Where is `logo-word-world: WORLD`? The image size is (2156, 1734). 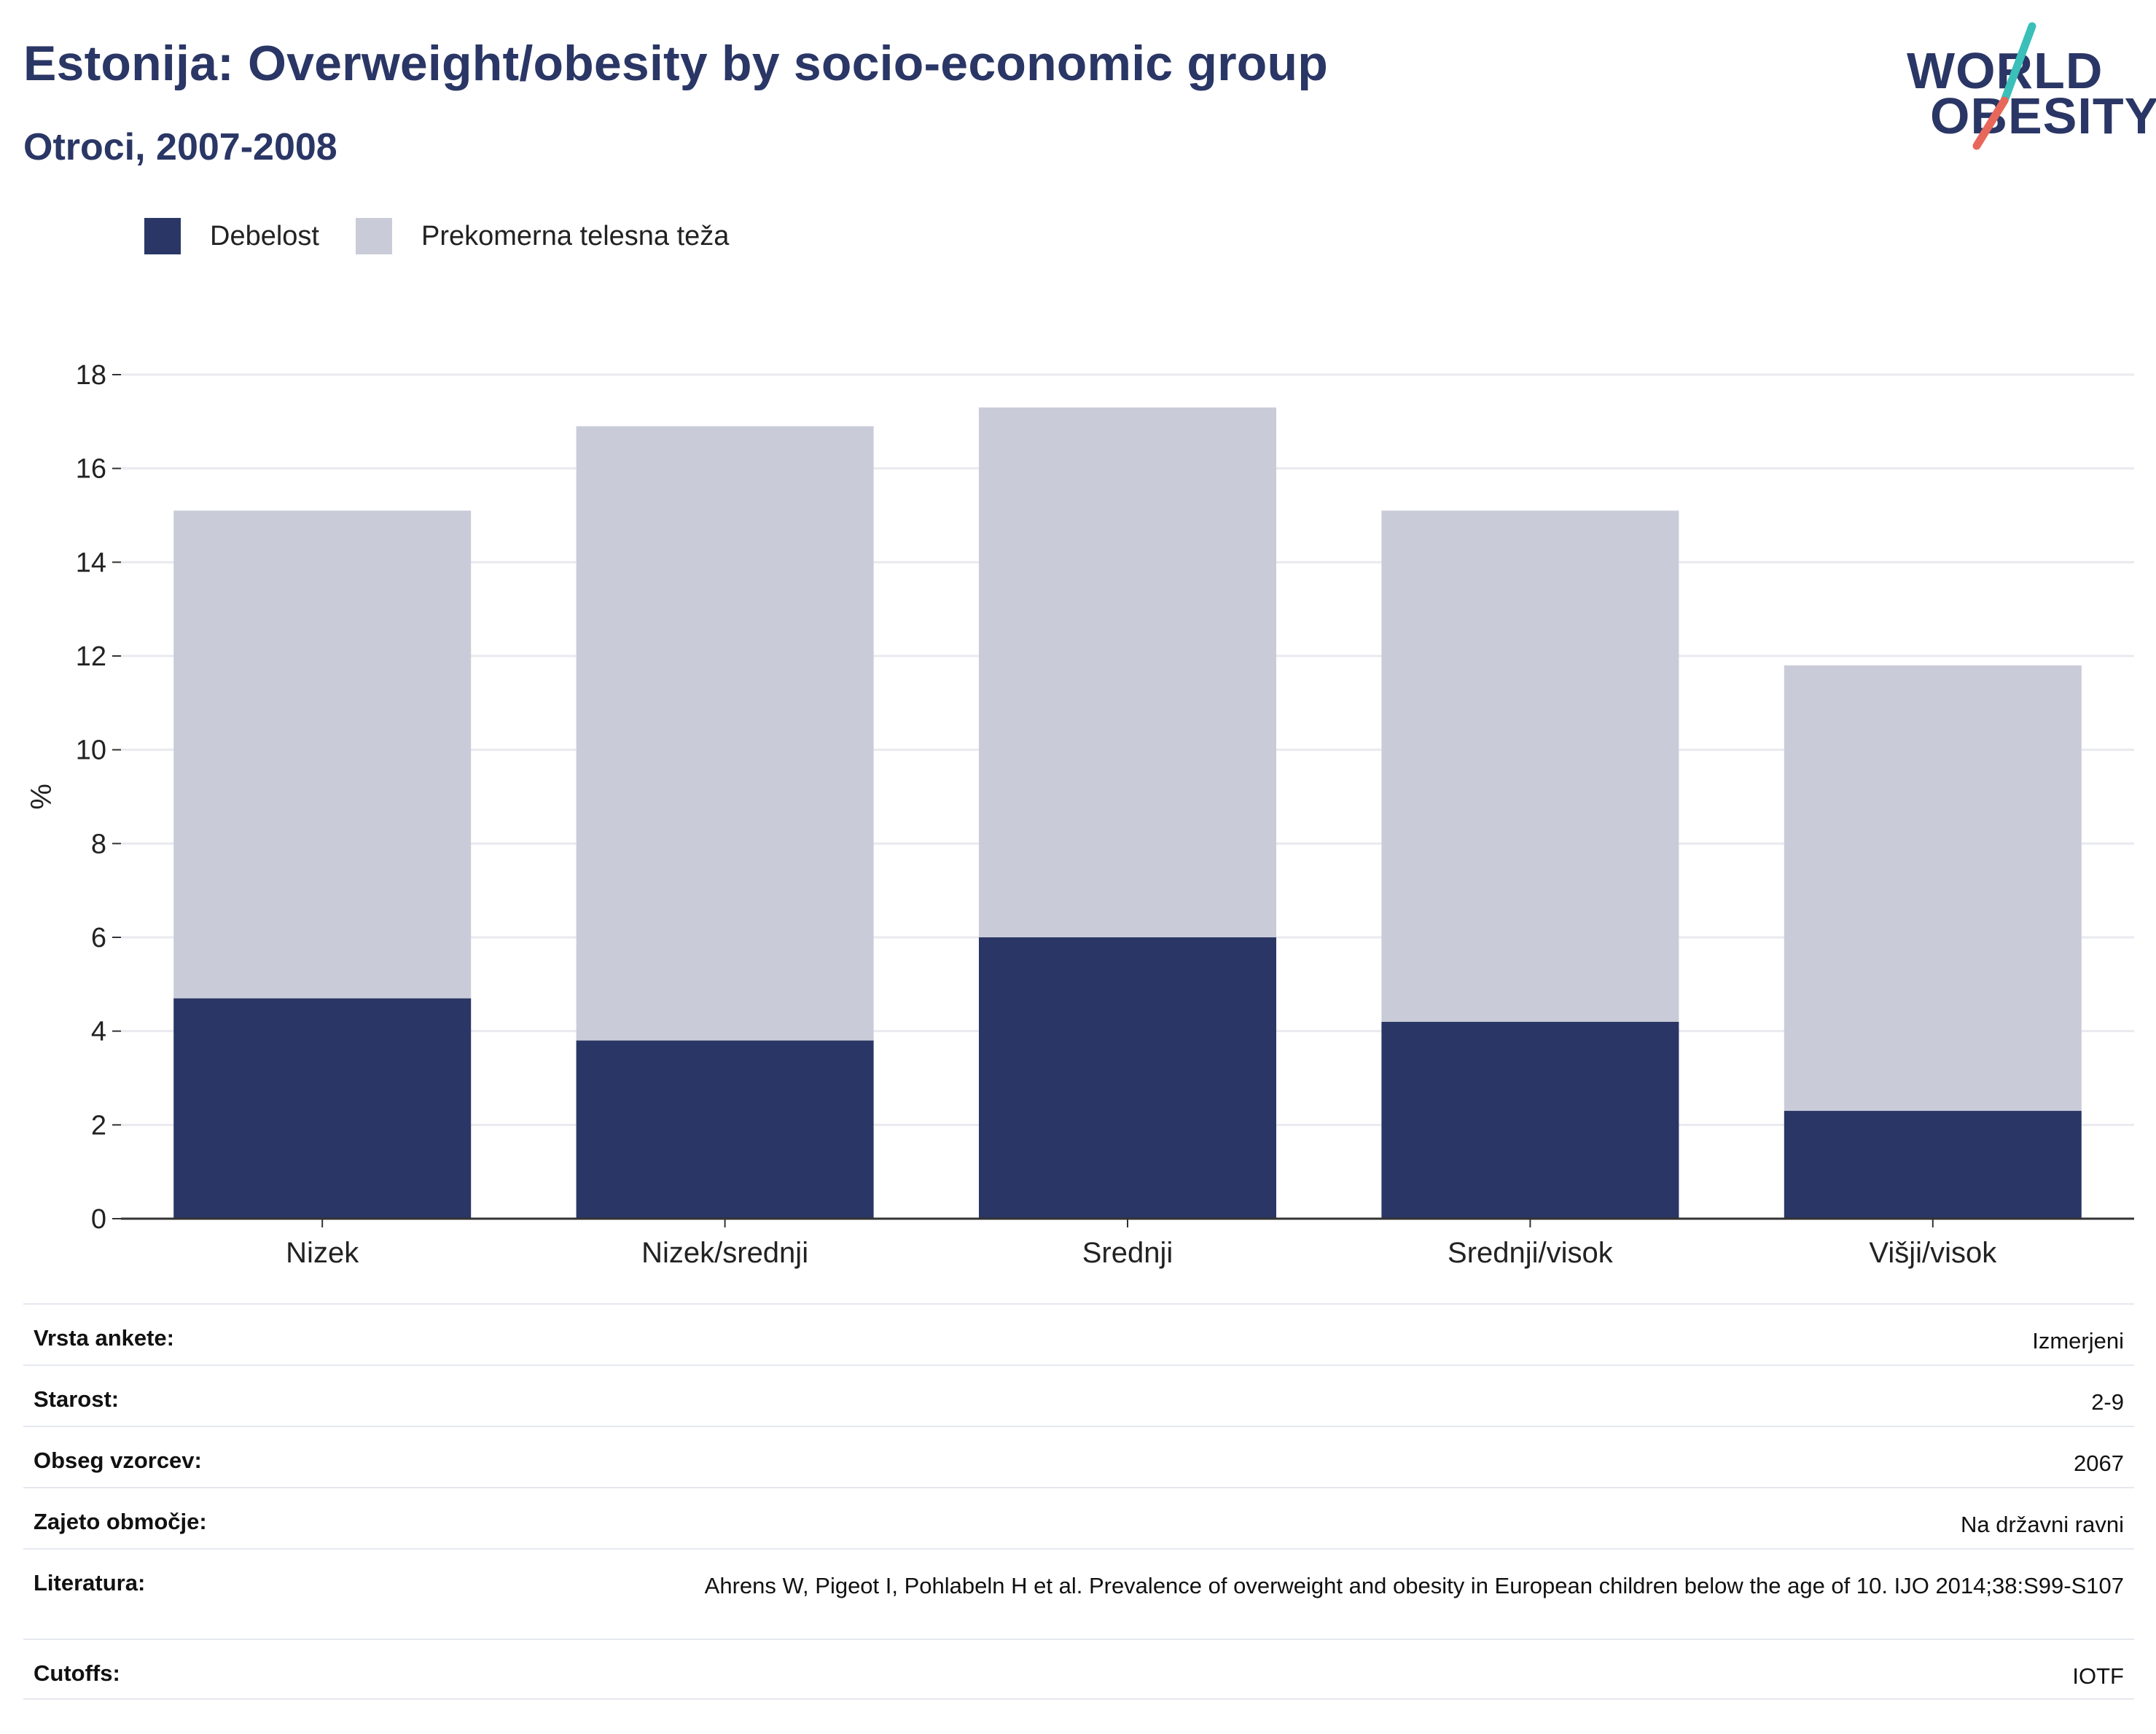 logo-word-world: WORLD is located at coordinates (2006, 70).